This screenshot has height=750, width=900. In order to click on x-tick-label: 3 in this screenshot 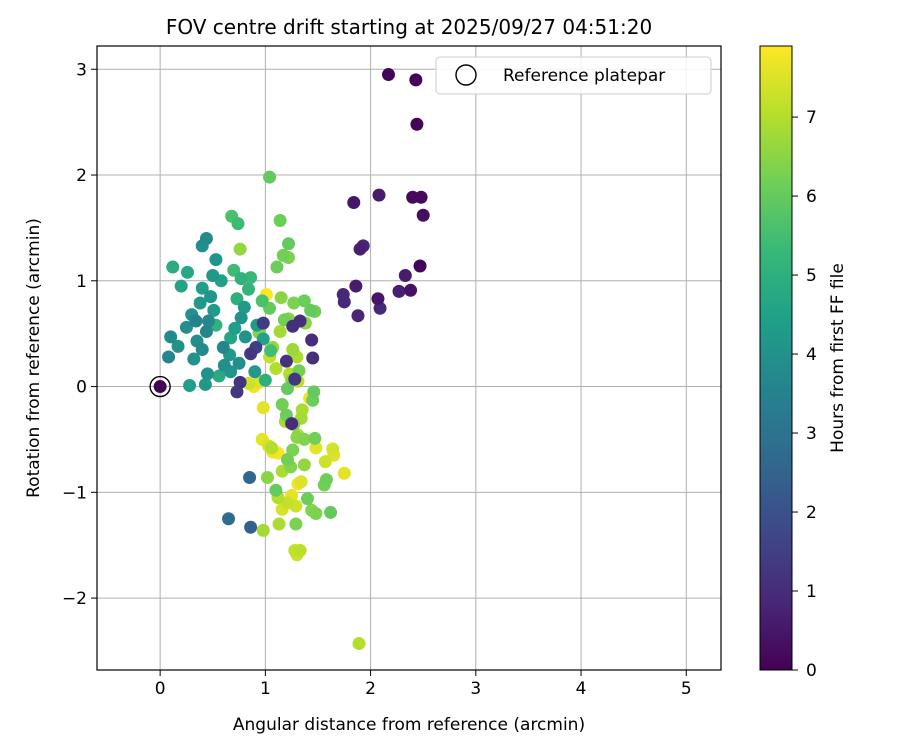, I will do `click(475, 689)`.